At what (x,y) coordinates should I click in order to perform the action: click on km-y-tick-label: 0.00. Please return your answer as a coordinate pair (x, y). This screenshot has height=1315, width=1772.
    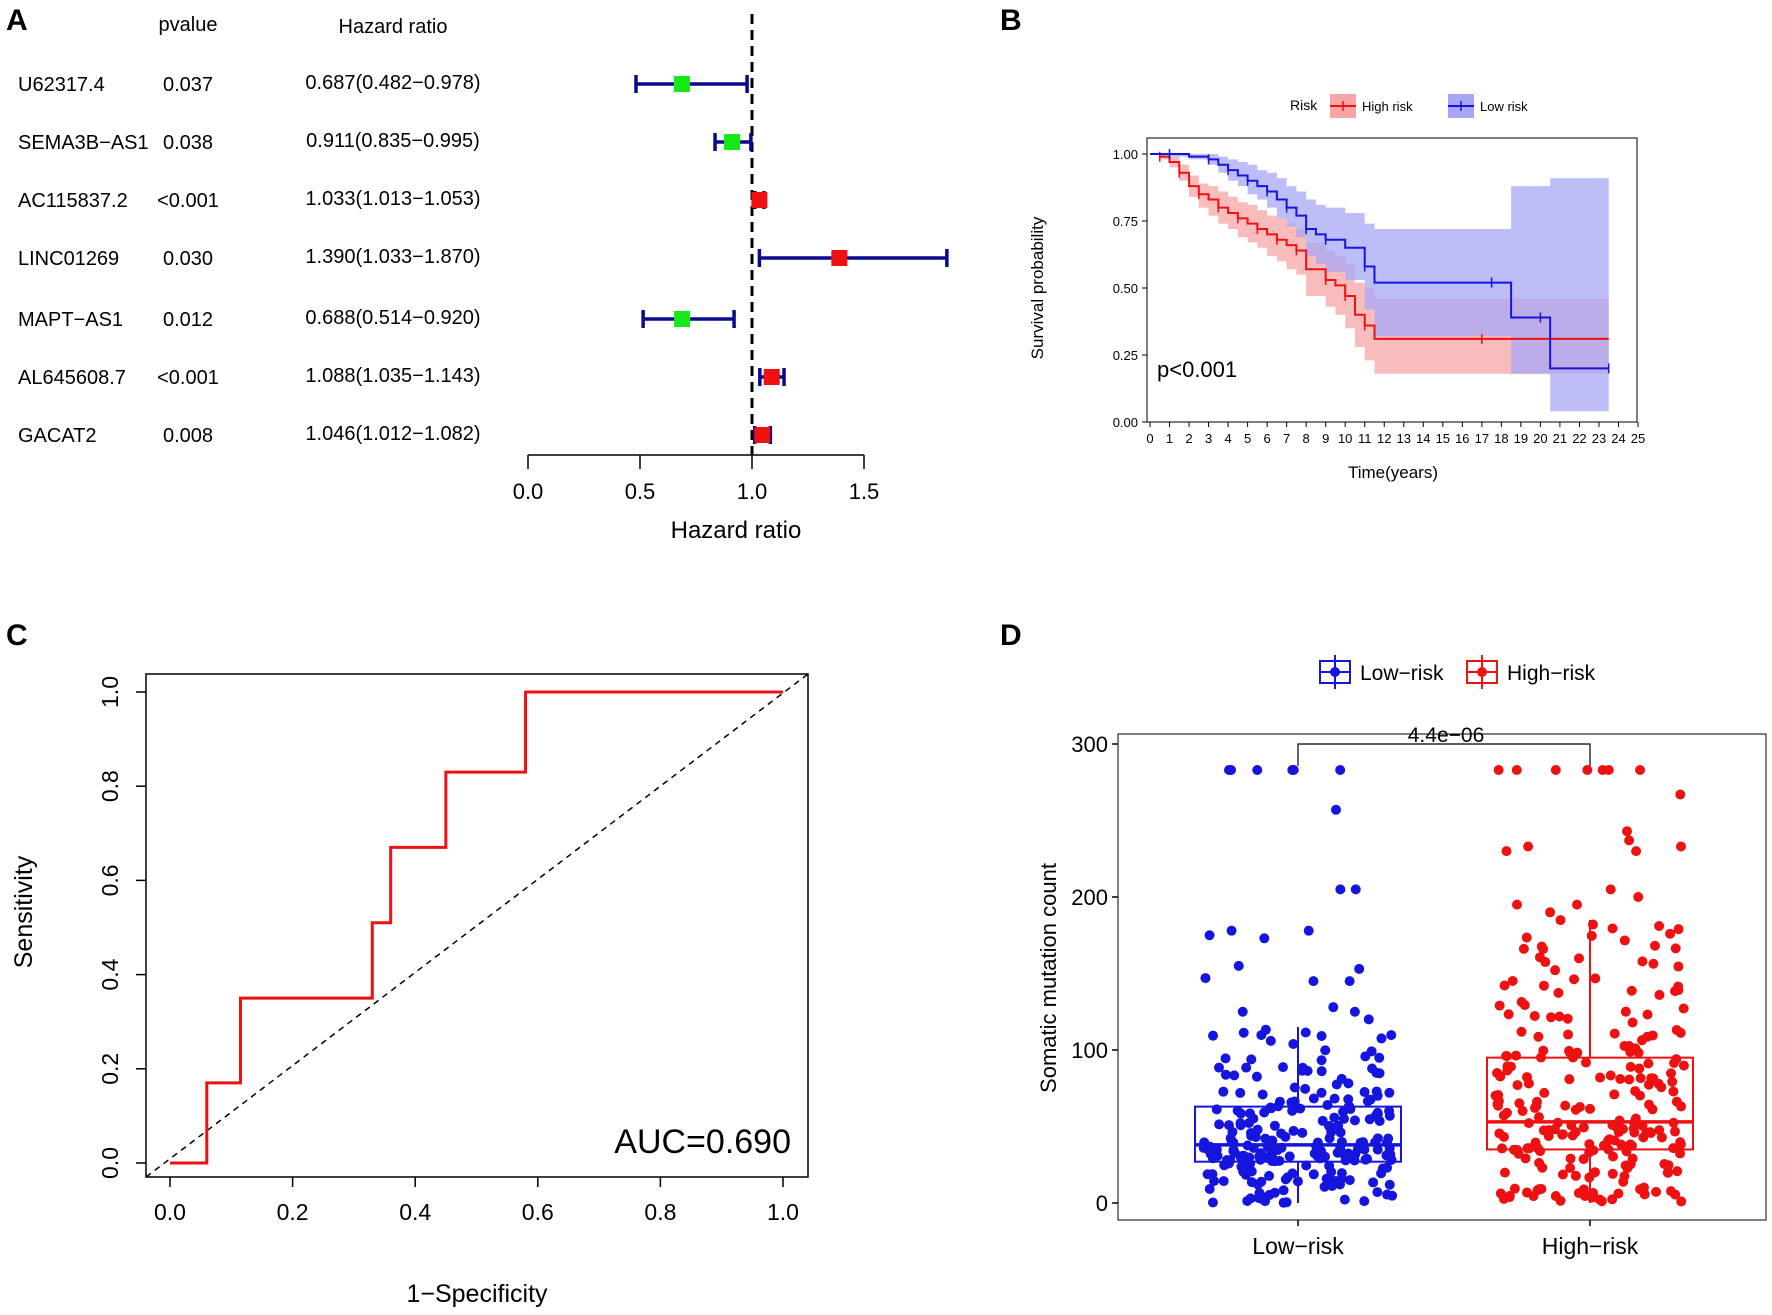
    Looking at the image, I should click on (1125, 422).